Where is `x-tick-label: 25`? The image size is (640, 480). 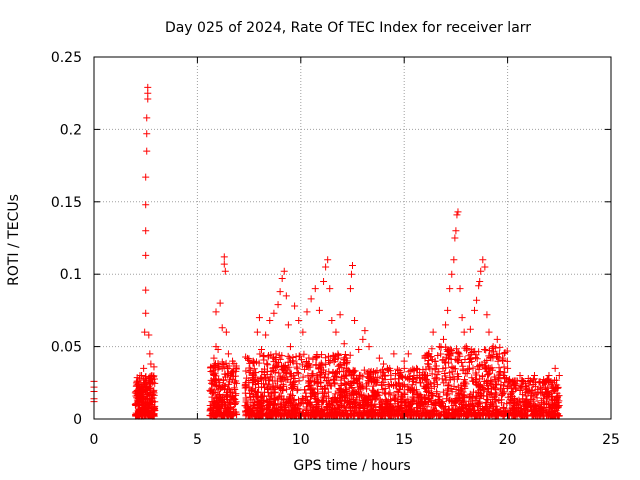
x-tick-label: 25 is located at coordinates (611, 440).